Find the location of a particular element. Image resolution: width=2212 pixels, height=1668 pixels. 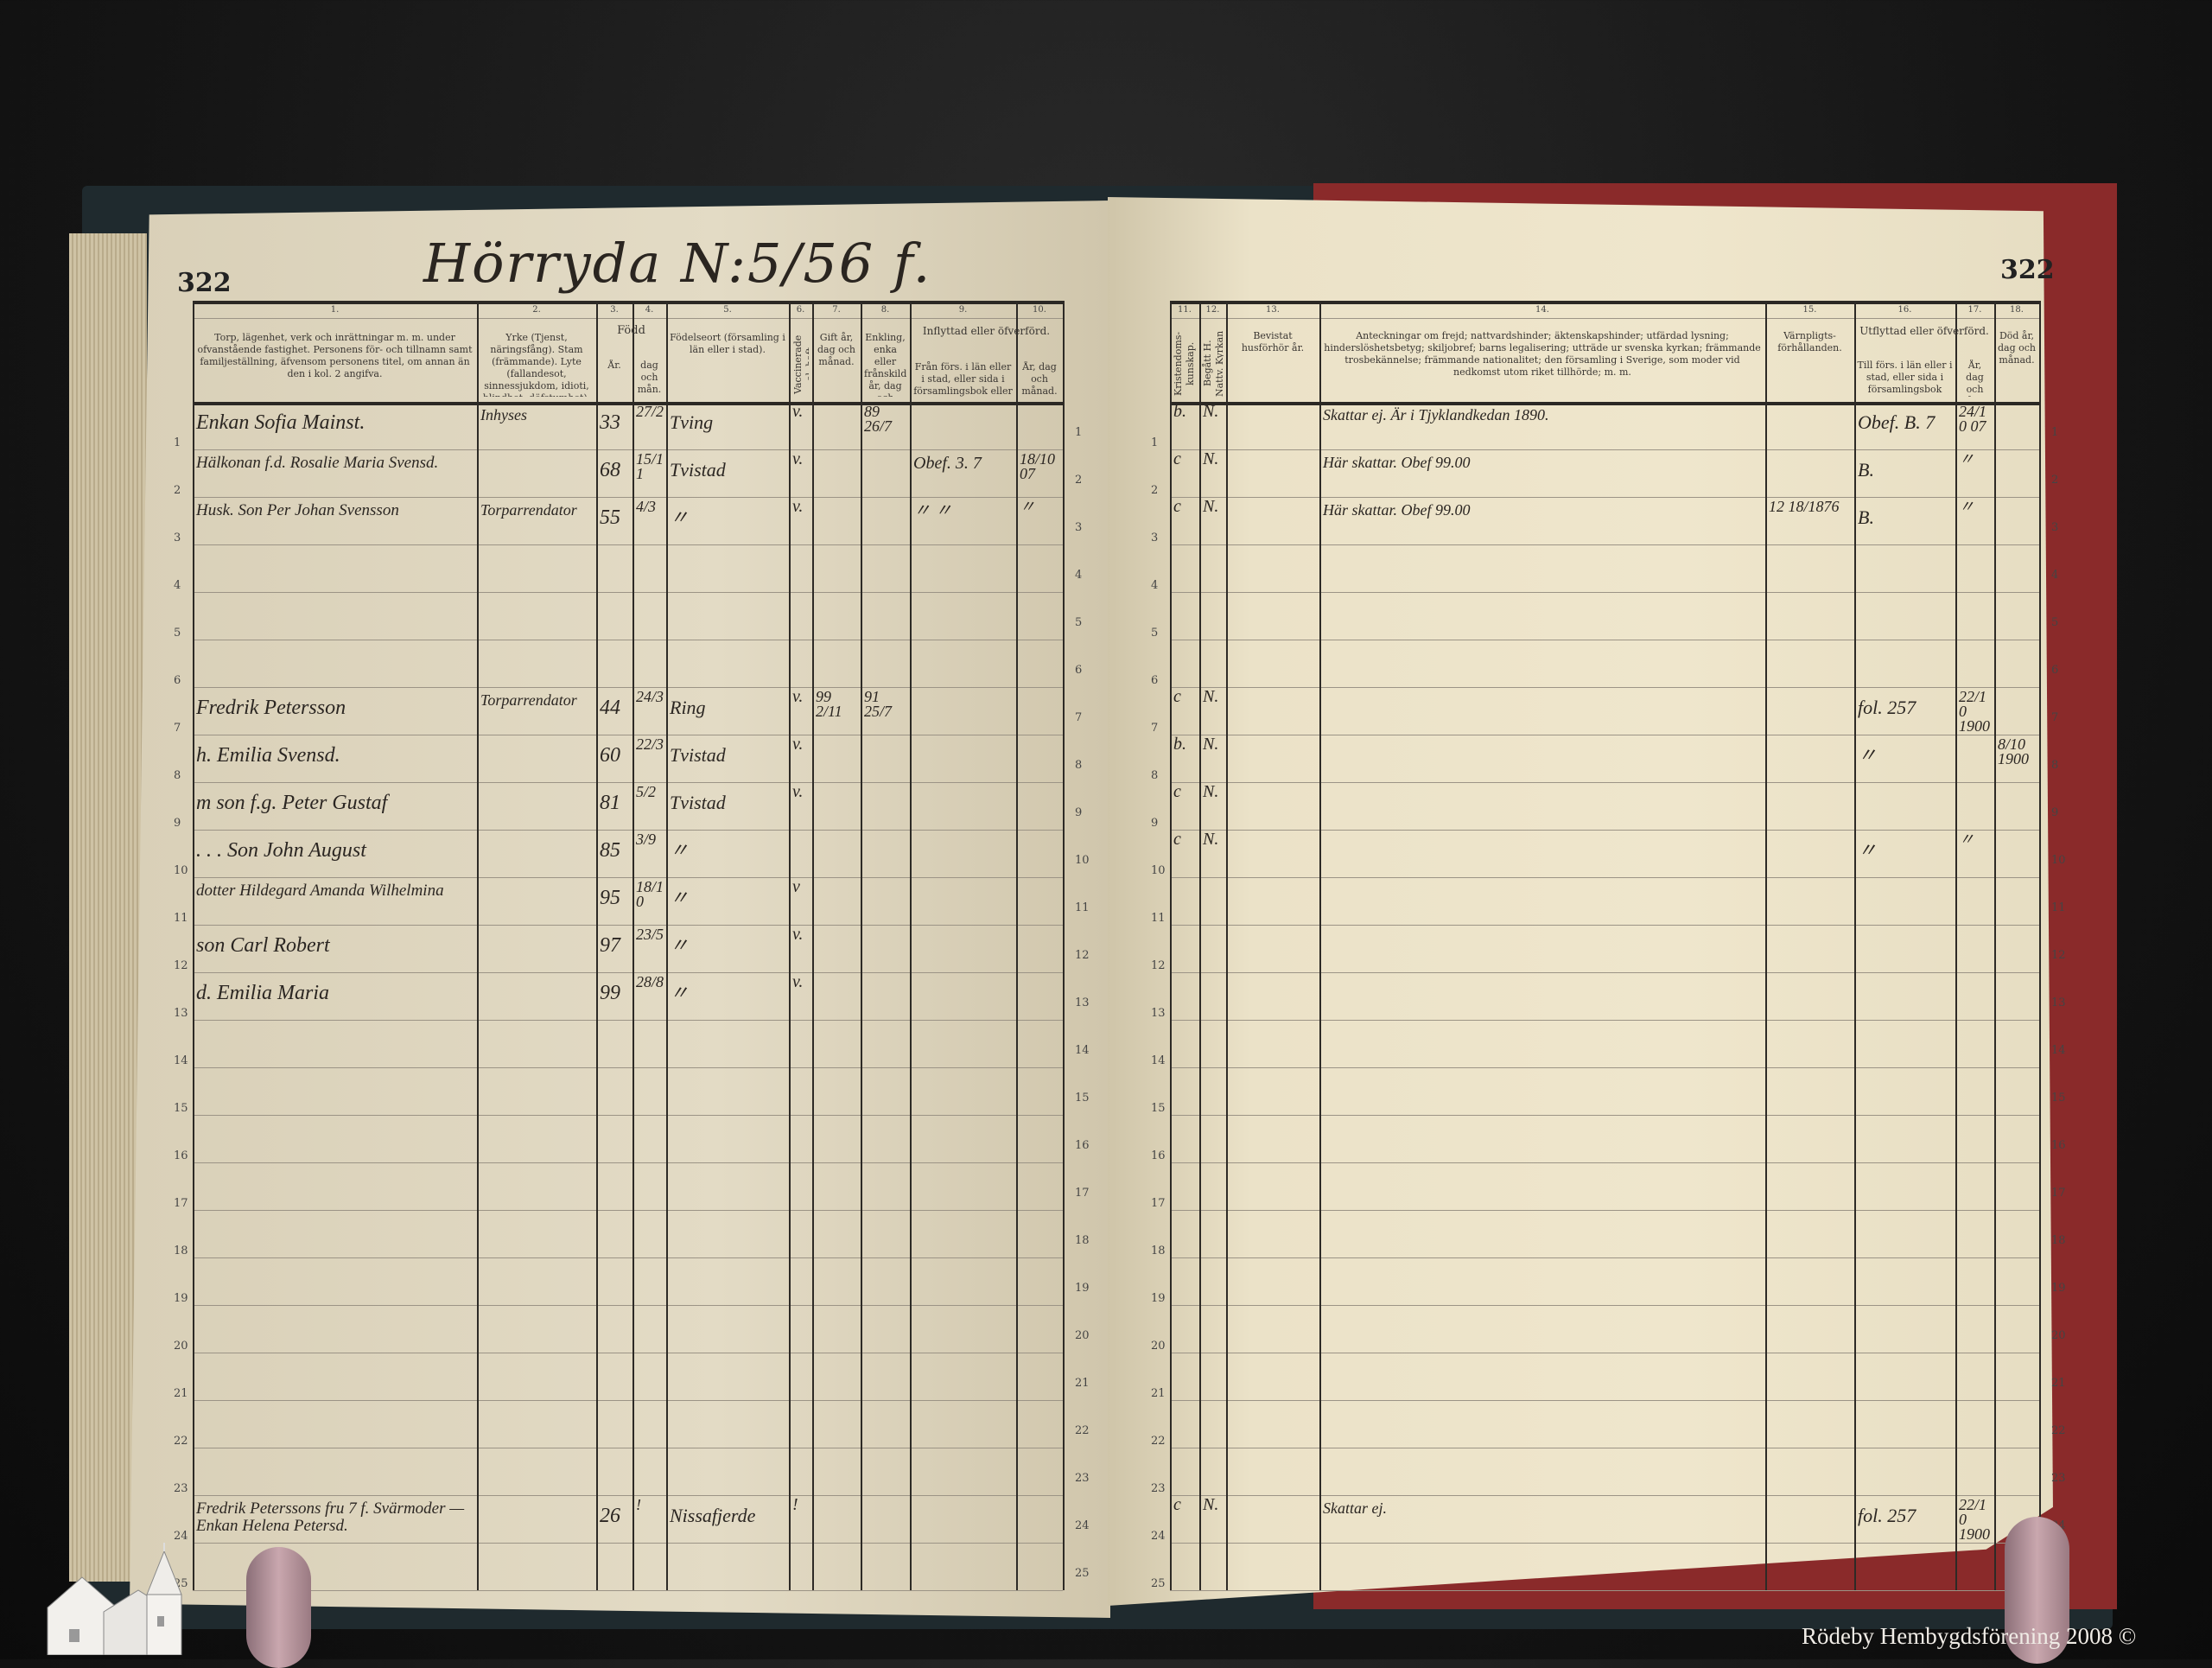

right-row-number-left: 23 is located at coordinates (1158, 1488).